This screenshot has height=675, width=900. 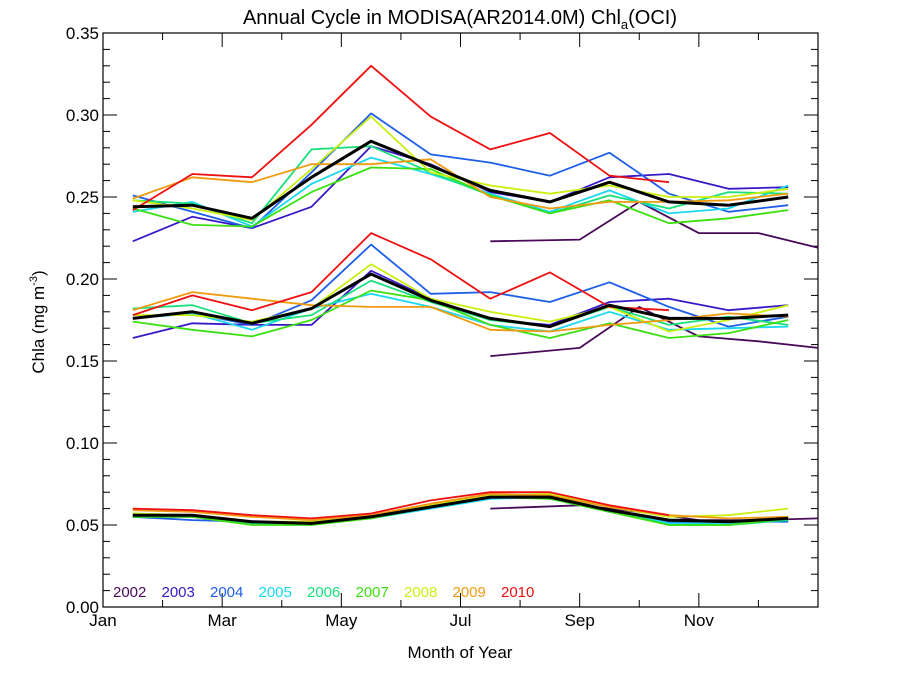 I want to click on series-line-2006-upper, so click(x=460, y=185).